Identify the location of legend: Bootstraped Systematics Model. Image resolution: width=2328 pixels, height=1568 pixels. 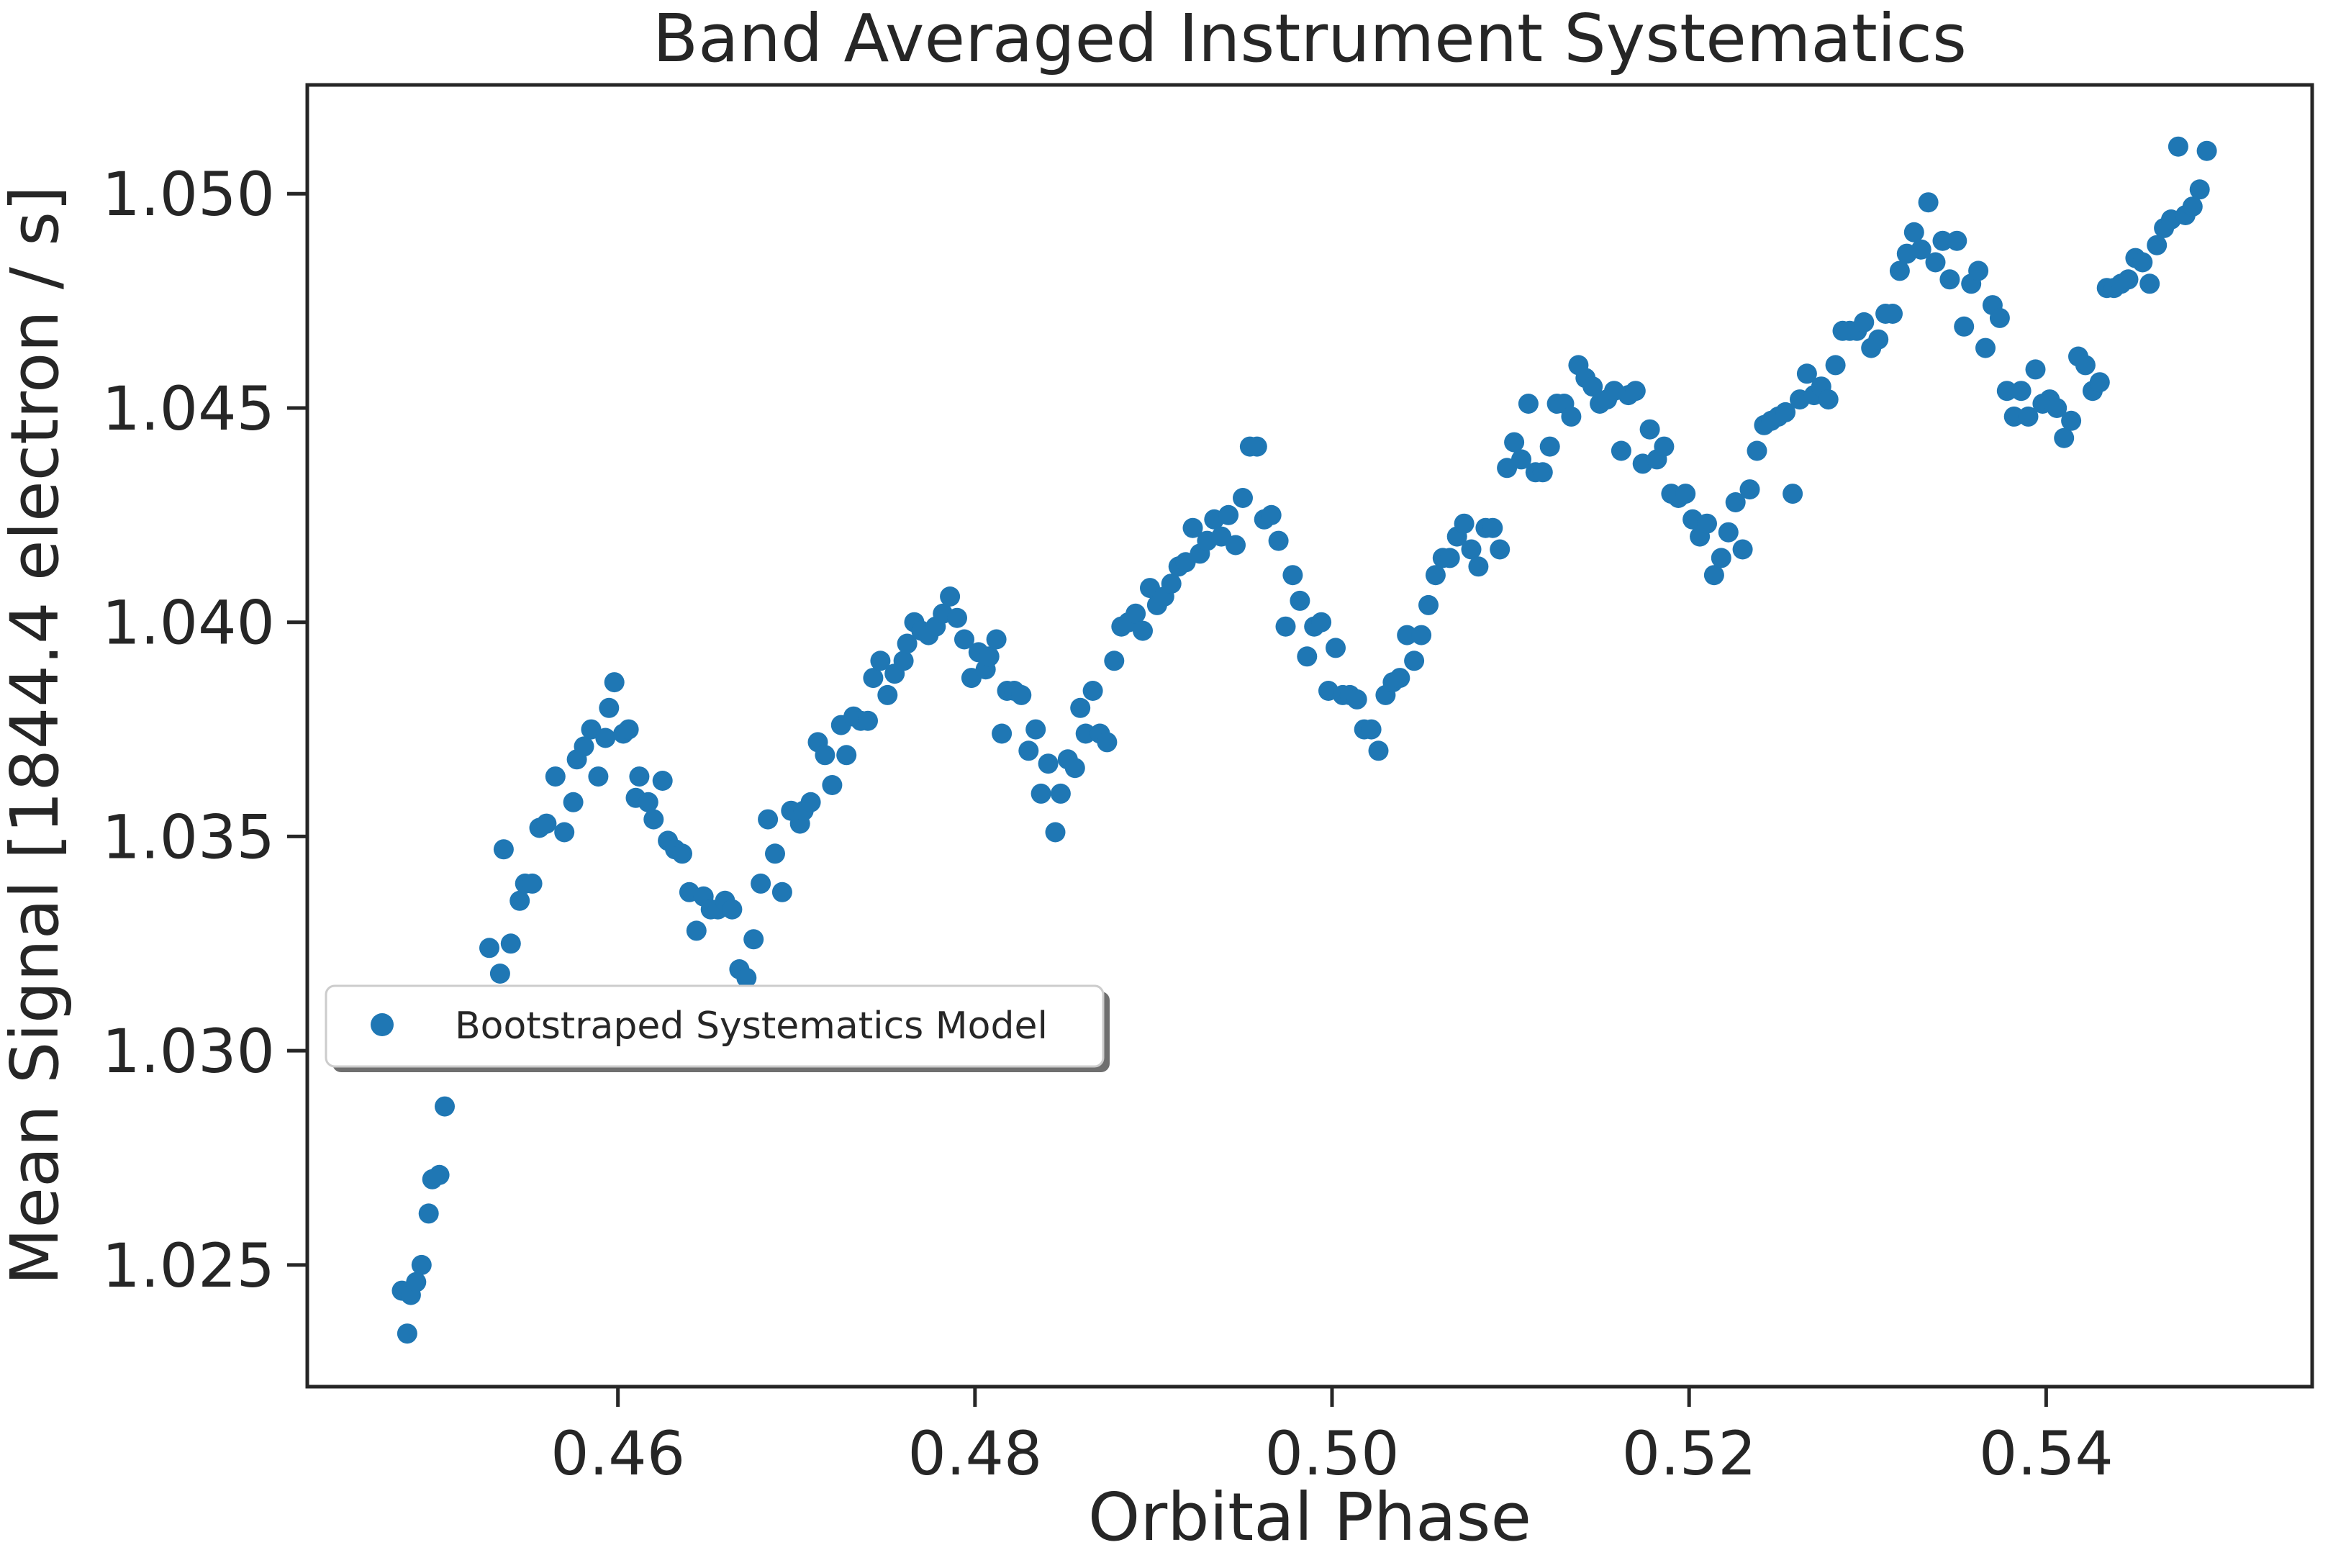
(717, 1028).